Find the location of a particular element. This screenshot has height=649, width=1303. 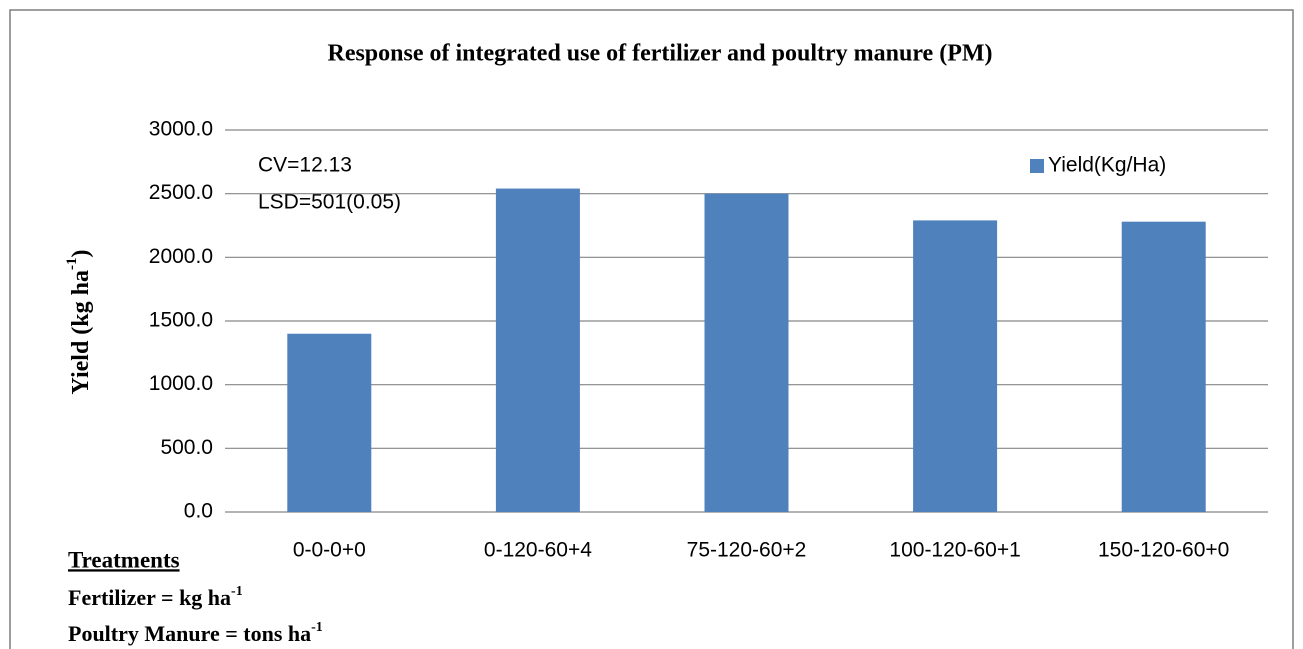

footnote-text: Poultry Manure = tons ha is located at coordinates (189, 633).